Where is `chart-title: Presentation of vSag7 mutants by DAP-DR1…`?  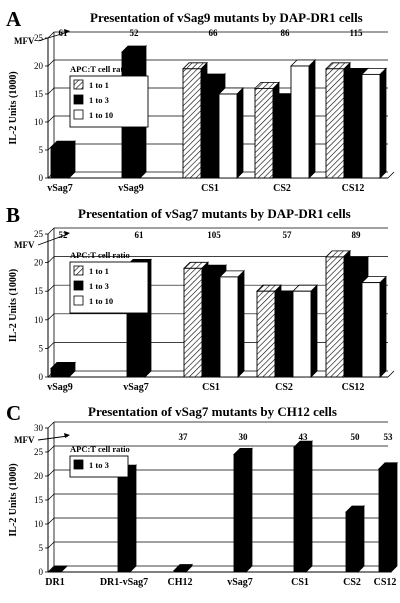
chart-title: Presentation of vSag7 mutants by DAP-DR1… is located at coordinates (214, 213).